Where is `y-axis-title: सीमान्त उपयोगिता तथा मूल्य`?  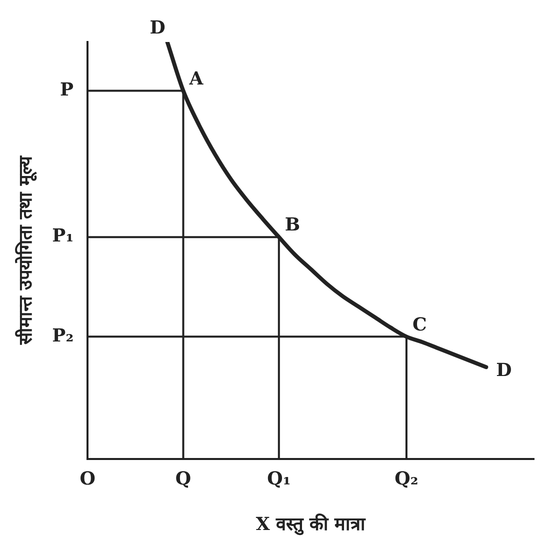 y-axis-title: सीमान्त उपयोगिता तथा मूल्य is located at coordinates (26, 250).